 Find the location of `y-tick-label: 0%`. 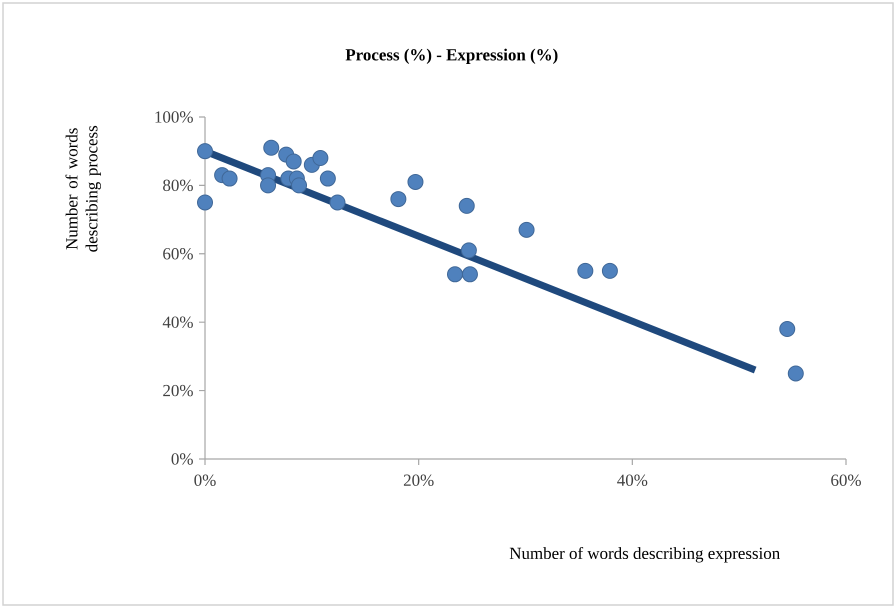

y-tick-label: 0% is located at coordinates (182, 459).